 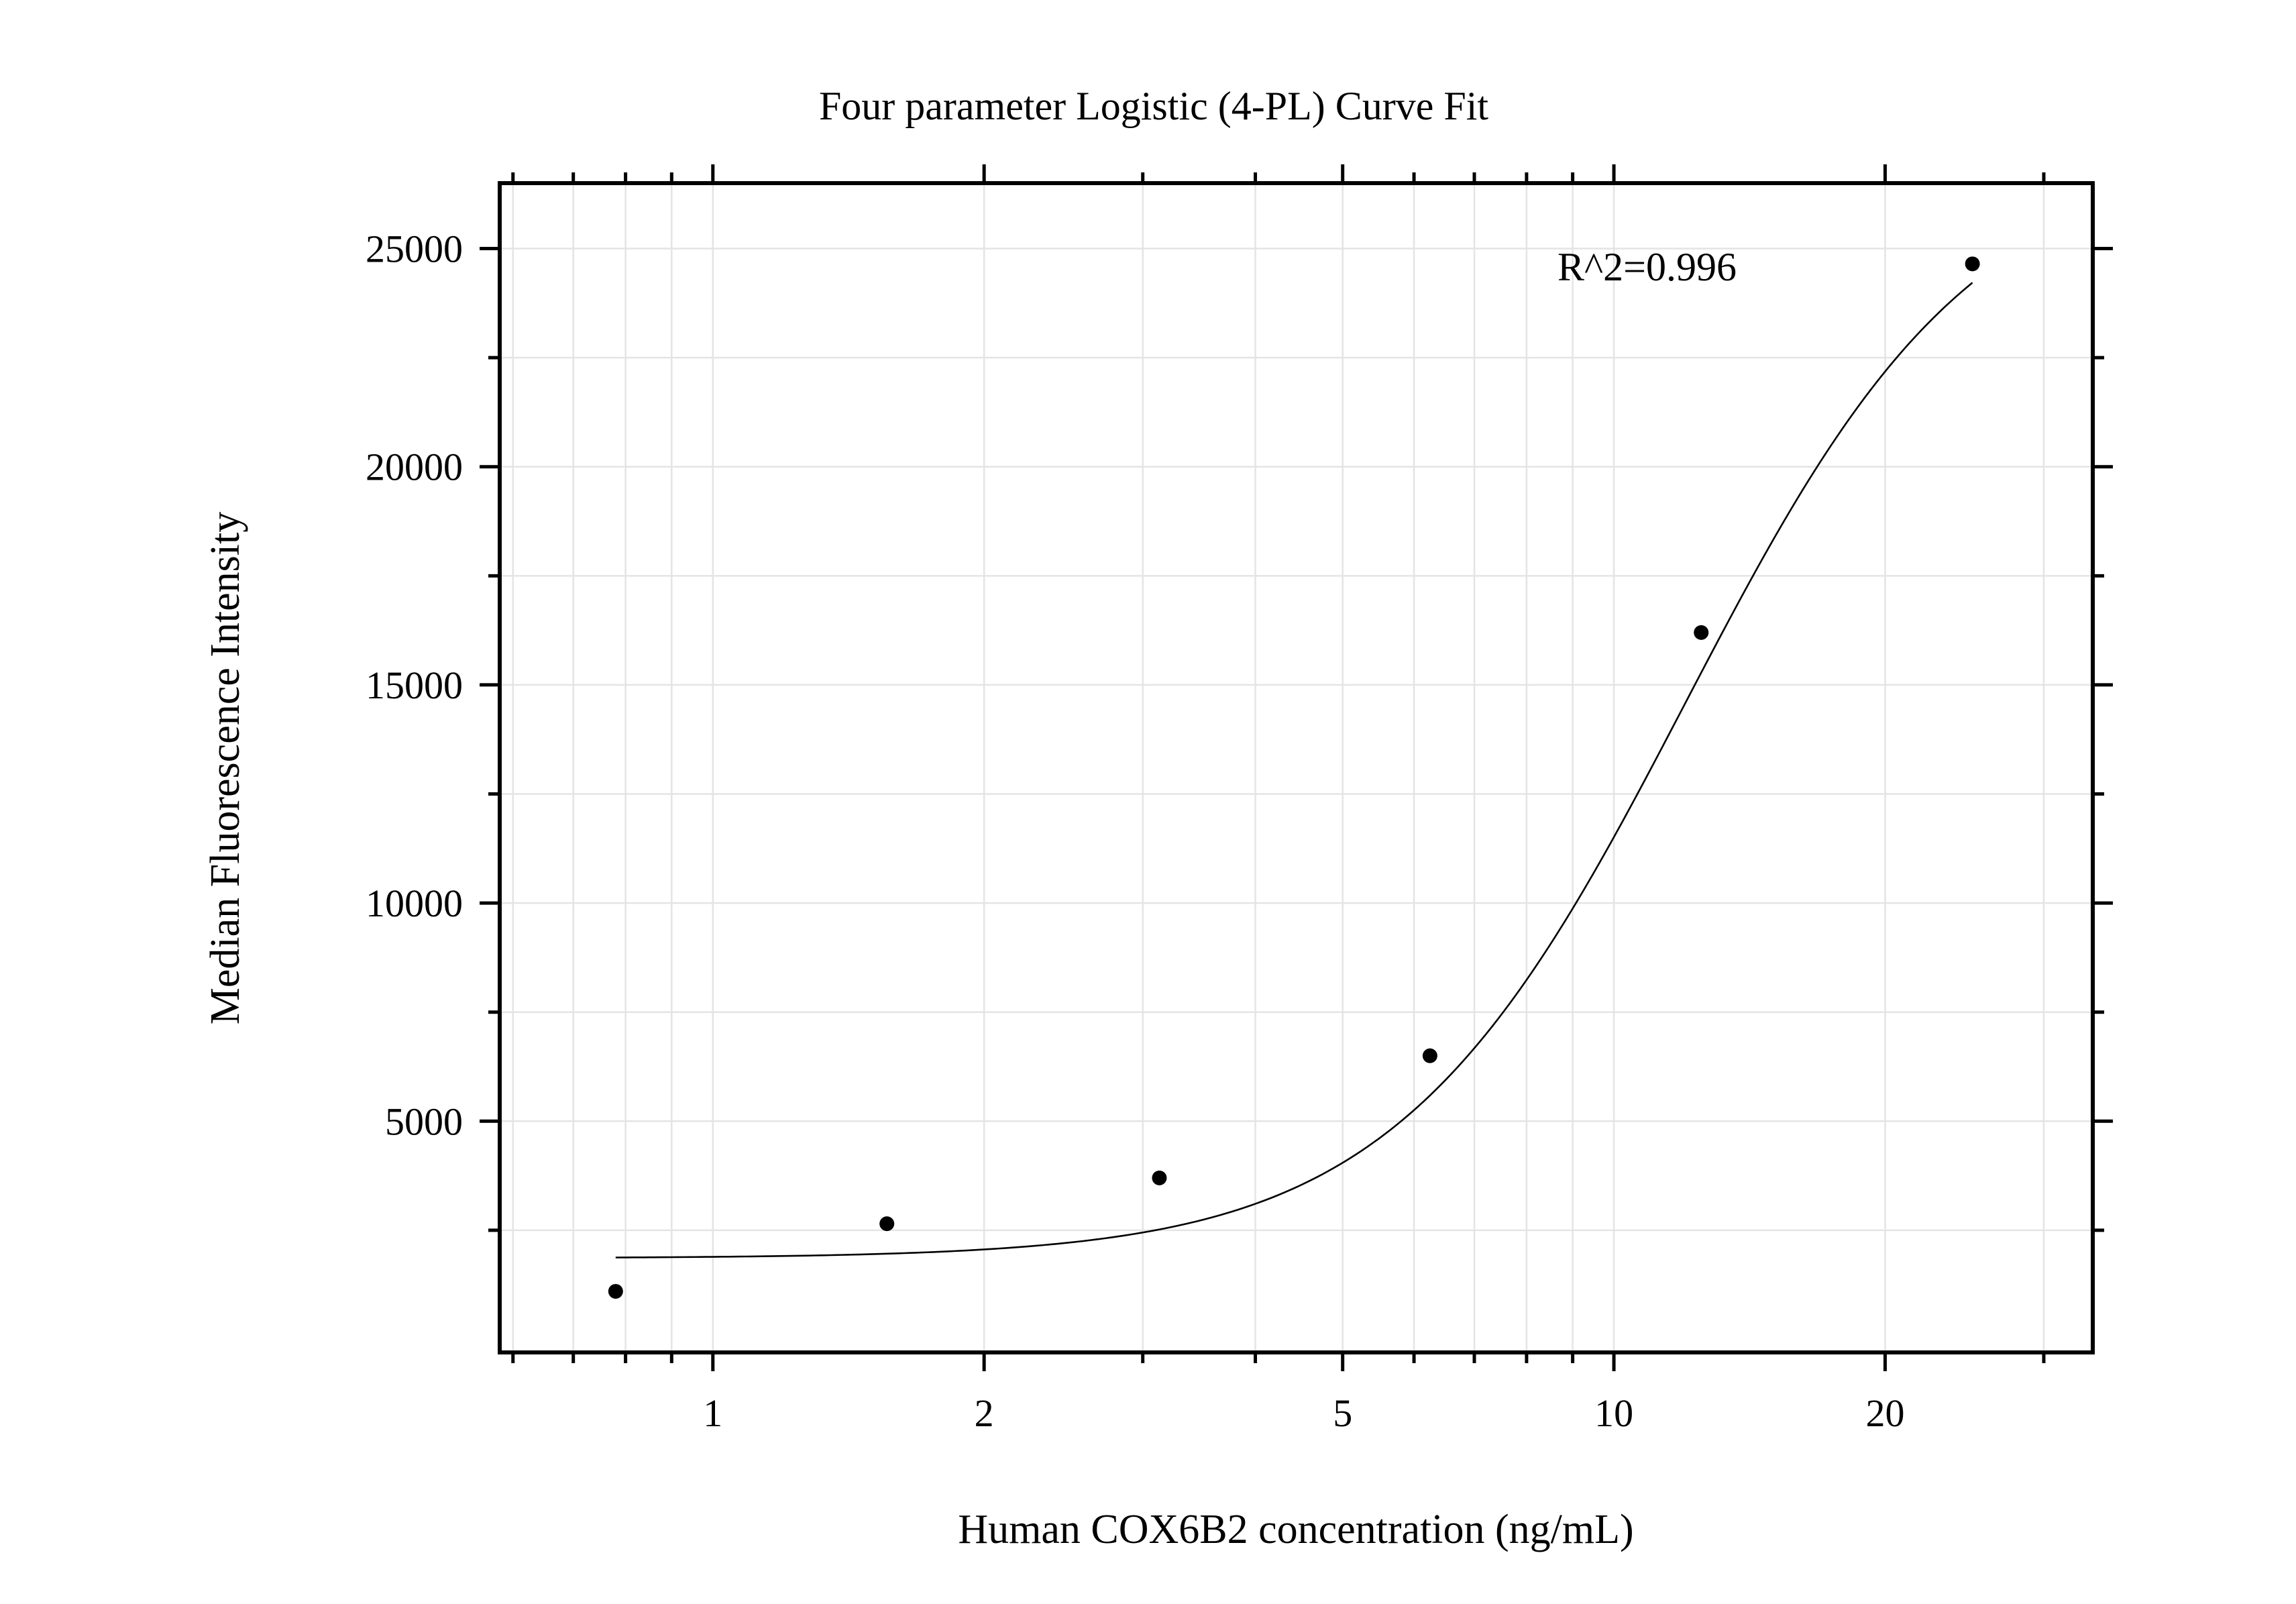 I want to click on y-tick-label: 15000, so click(x=415, y=685).